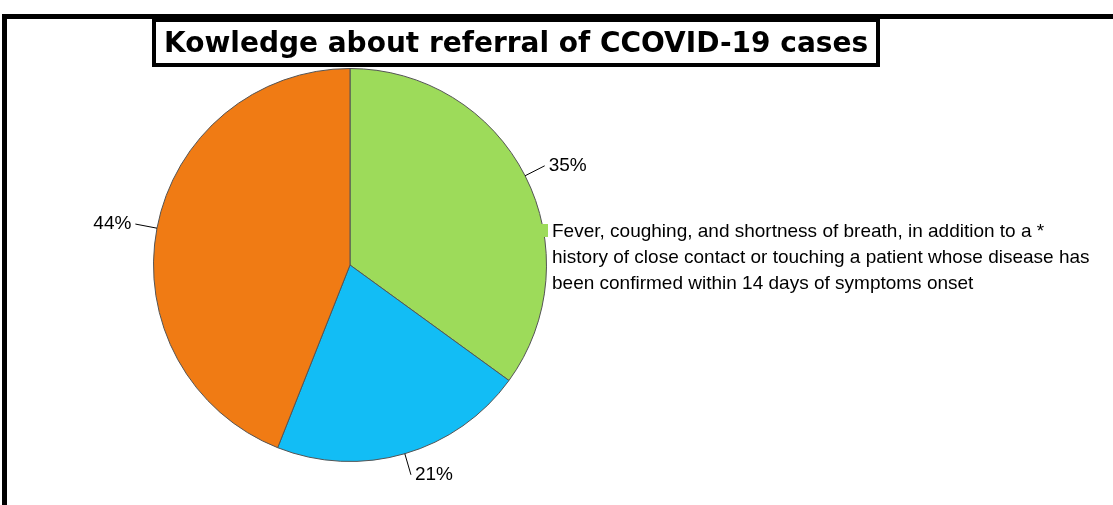 The image size is (1113, 505). Describe the element at coordinates (821, 257) in the screenshot. I see `legend-label: Fever, coughing, and shortness of breath, in addition to a * history of close contact or touching a patient whose disease has been confirmed within 14 days of symptoms onset` at that location.